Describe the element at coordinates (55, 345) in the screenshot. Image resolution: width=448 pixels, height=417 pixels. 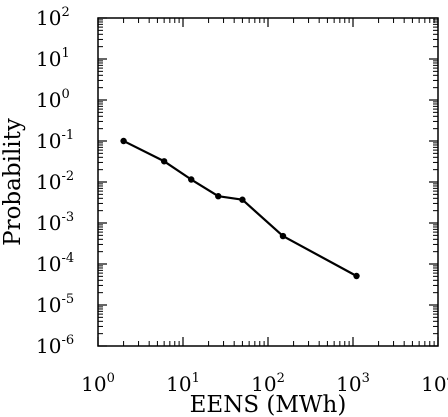
I see `y-tick-label: 10⁻⁶` at that location.